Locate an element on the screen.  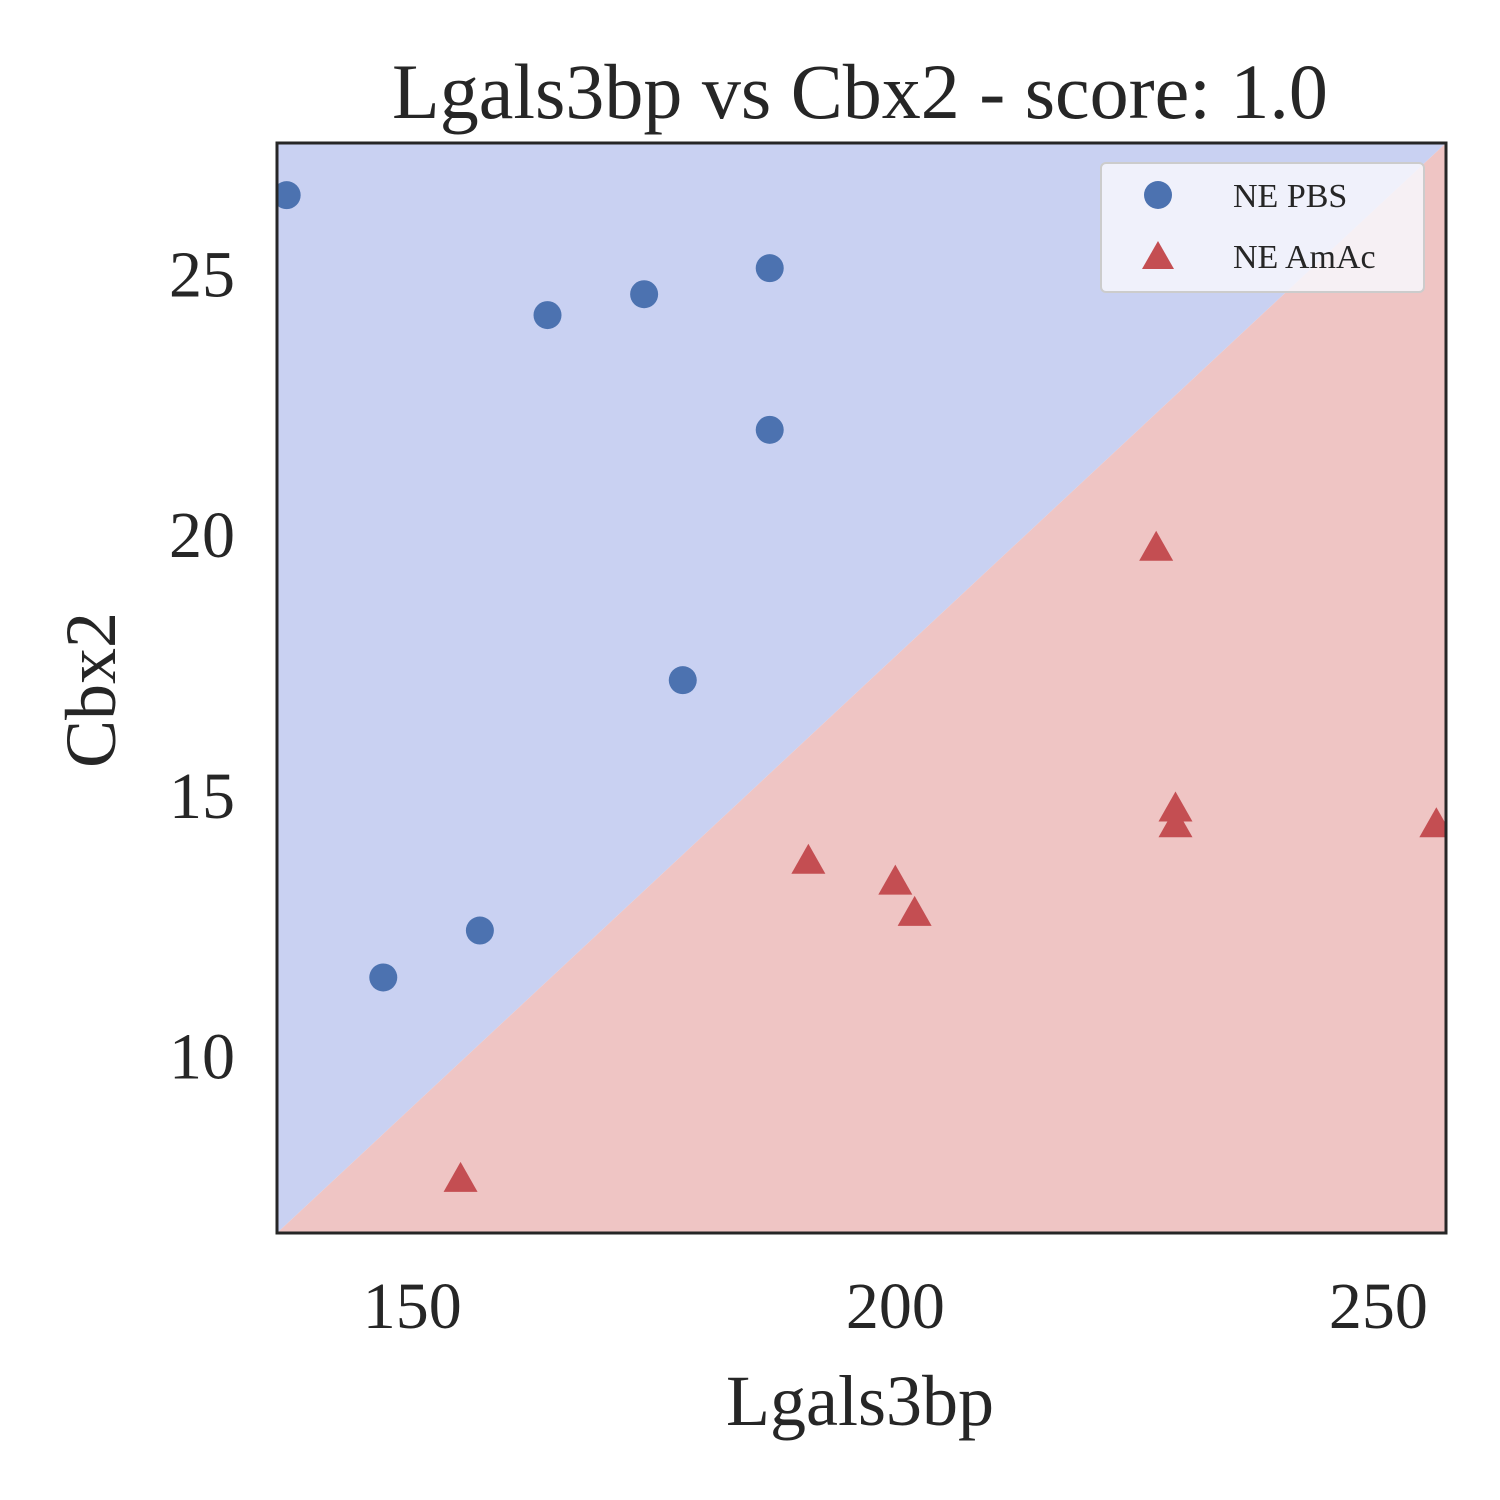
legend-label-ne-pbs: NE PBS is located at coordinates (1290, 196).